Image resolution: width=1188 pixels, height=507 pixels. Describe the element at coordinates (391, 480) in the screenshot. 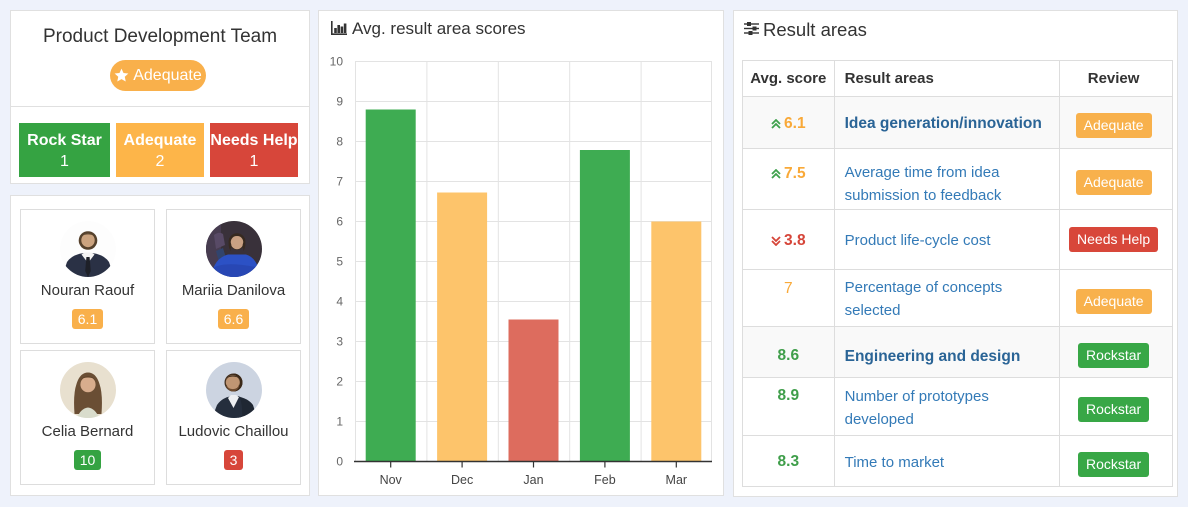

I see `svg-text: Nov` at that location.